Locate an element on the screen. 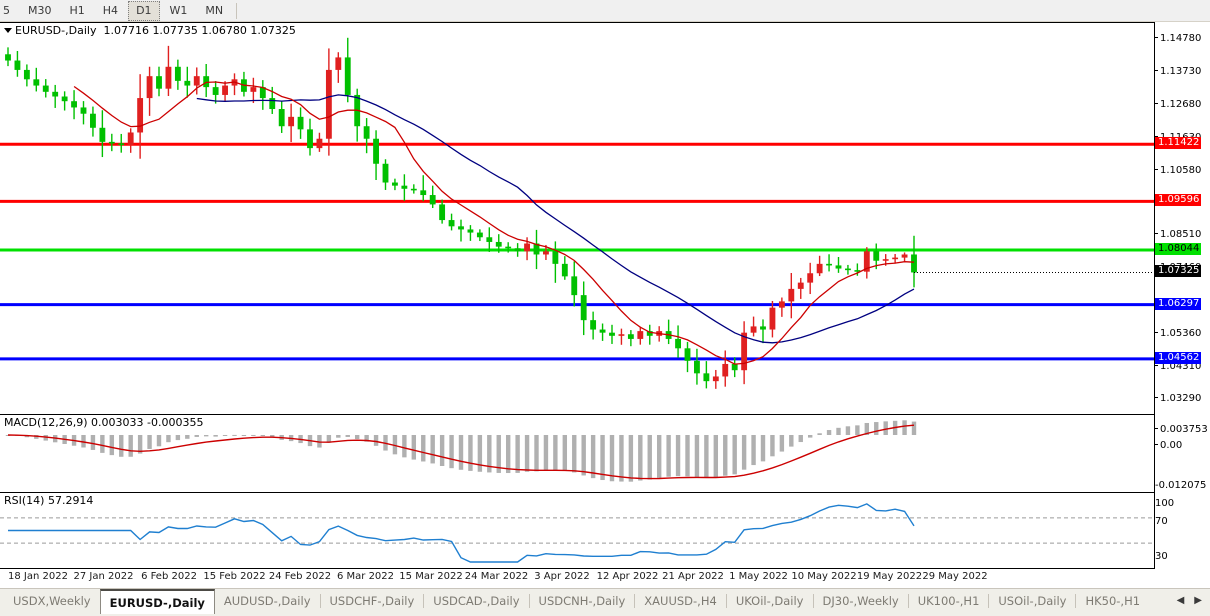 Image resolution: width=1210 pixels, height=616 pixels. rsi-line is located at coordinates (461, 533).